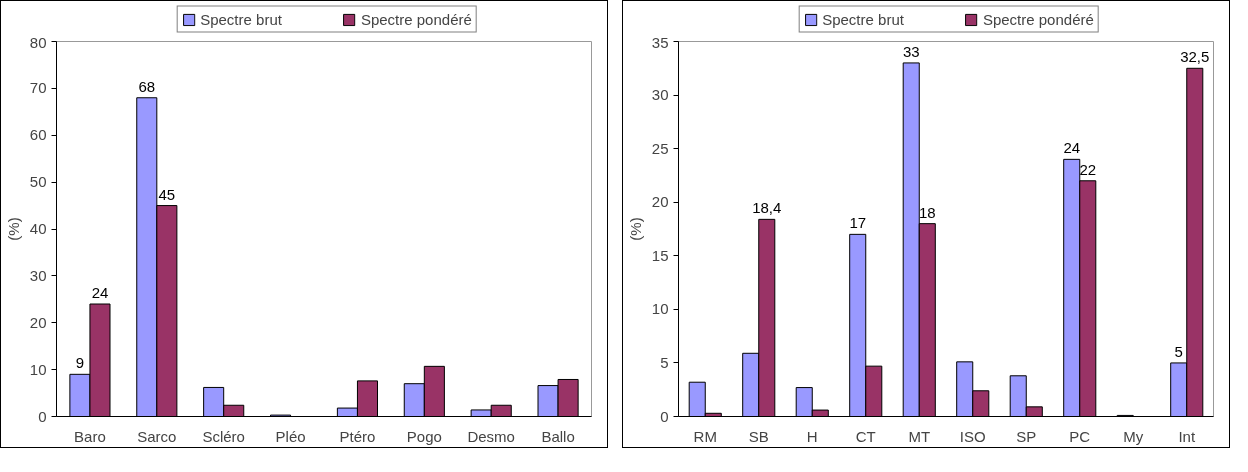 The width and height of the screenshot is (1248, 472). I want to click on x-tick-label: PC, so click(1080, 436).